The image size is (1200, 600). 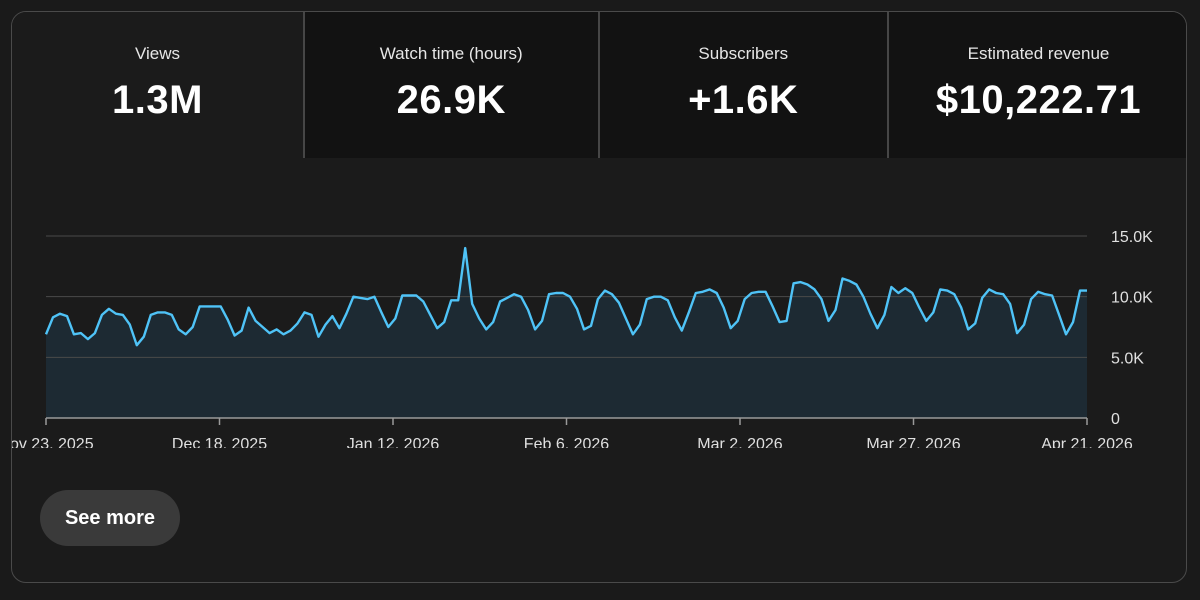 What do you see at coordinates (1127, 358) in the screenshot?
I see `y-tick-label: 5.0K` at bounding box center [1127, 358].